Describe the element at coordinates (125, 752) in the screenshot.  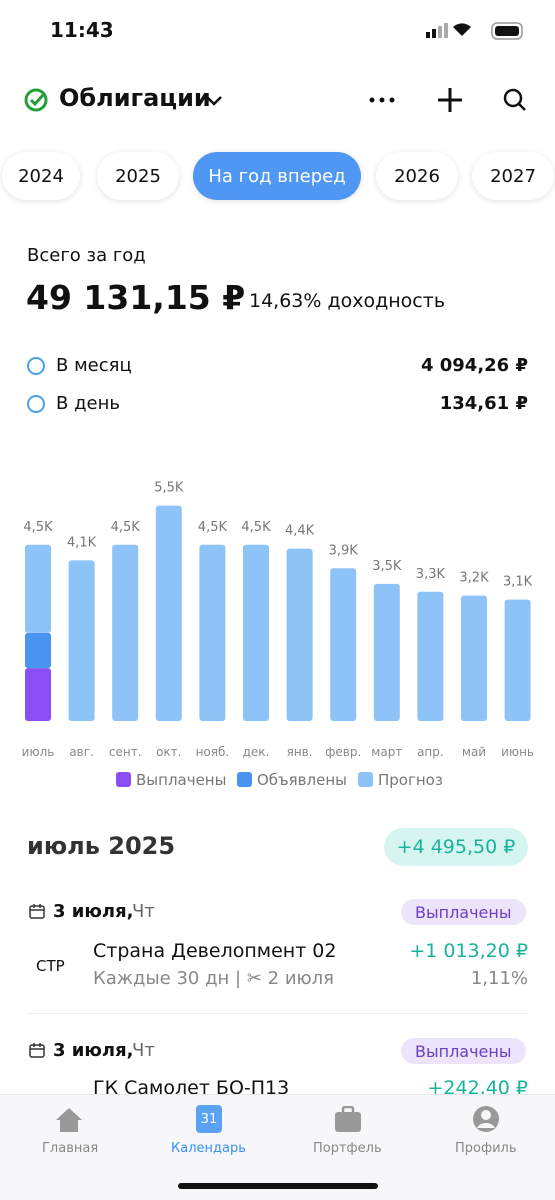
I see `x-tick-label: сент.` at that location.